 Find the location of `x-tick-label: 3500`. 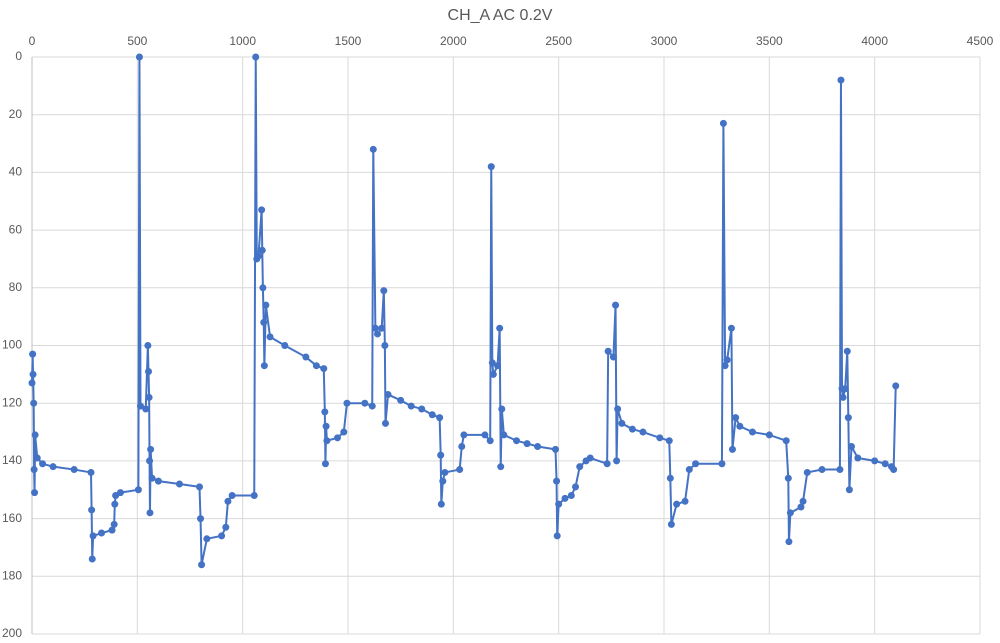

x-tick-label: 3500 is located at coordinates (769, 41).